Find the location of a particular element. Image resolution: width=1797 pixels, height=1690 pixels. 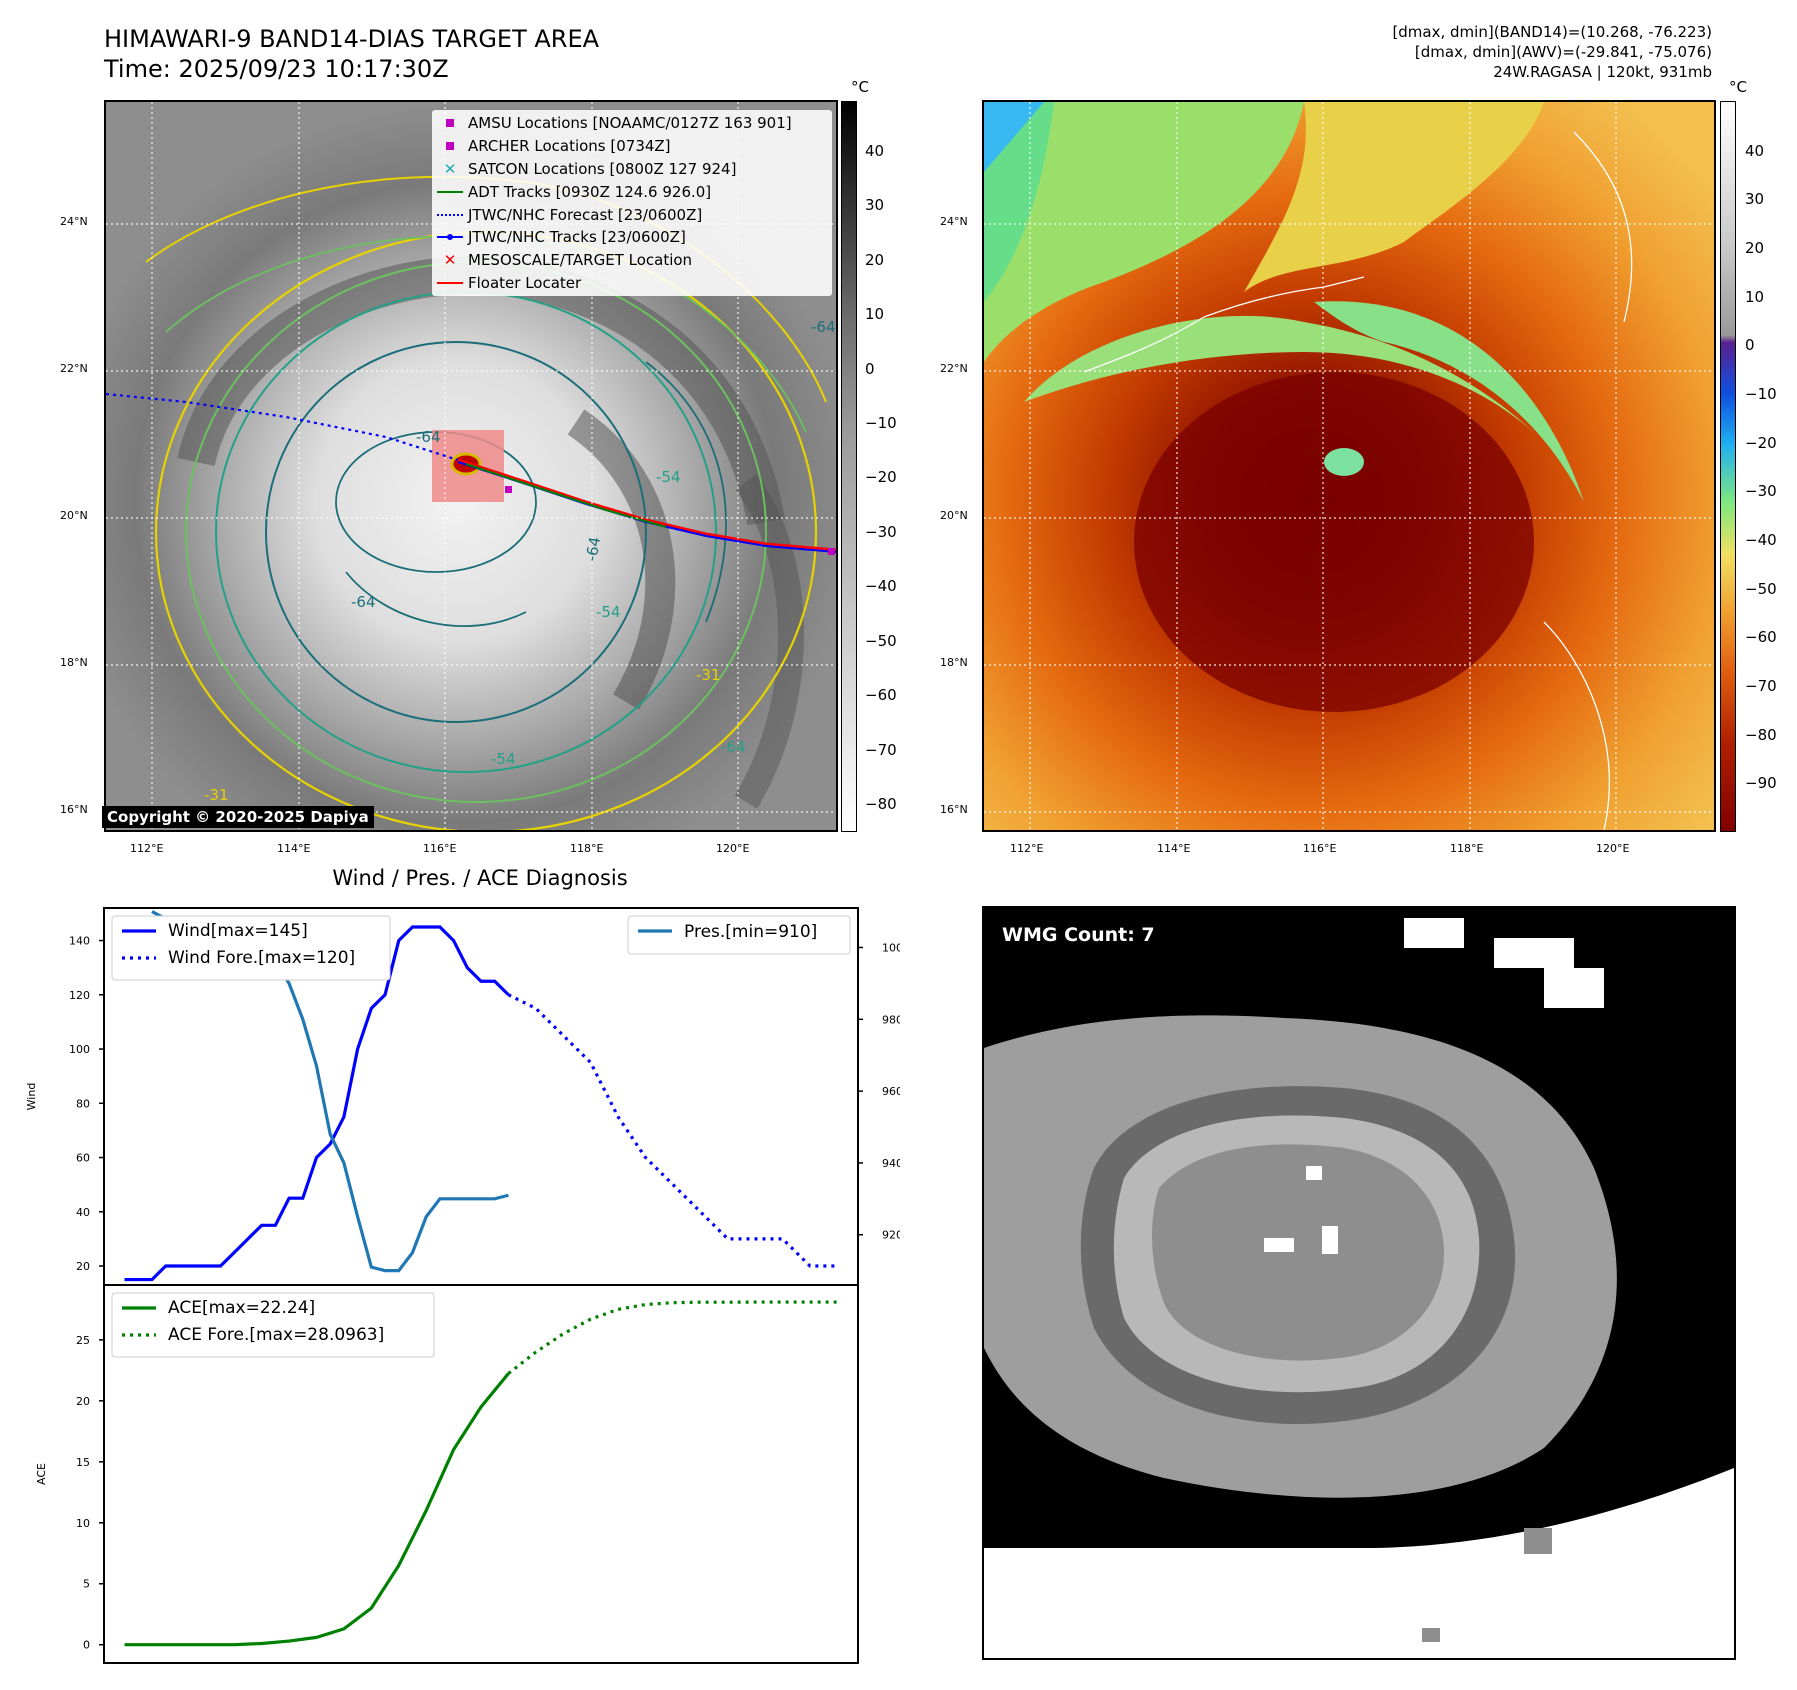

copyright-text: Copyright © 2020-2025 Dapiya is located at coordinates (238, 817).